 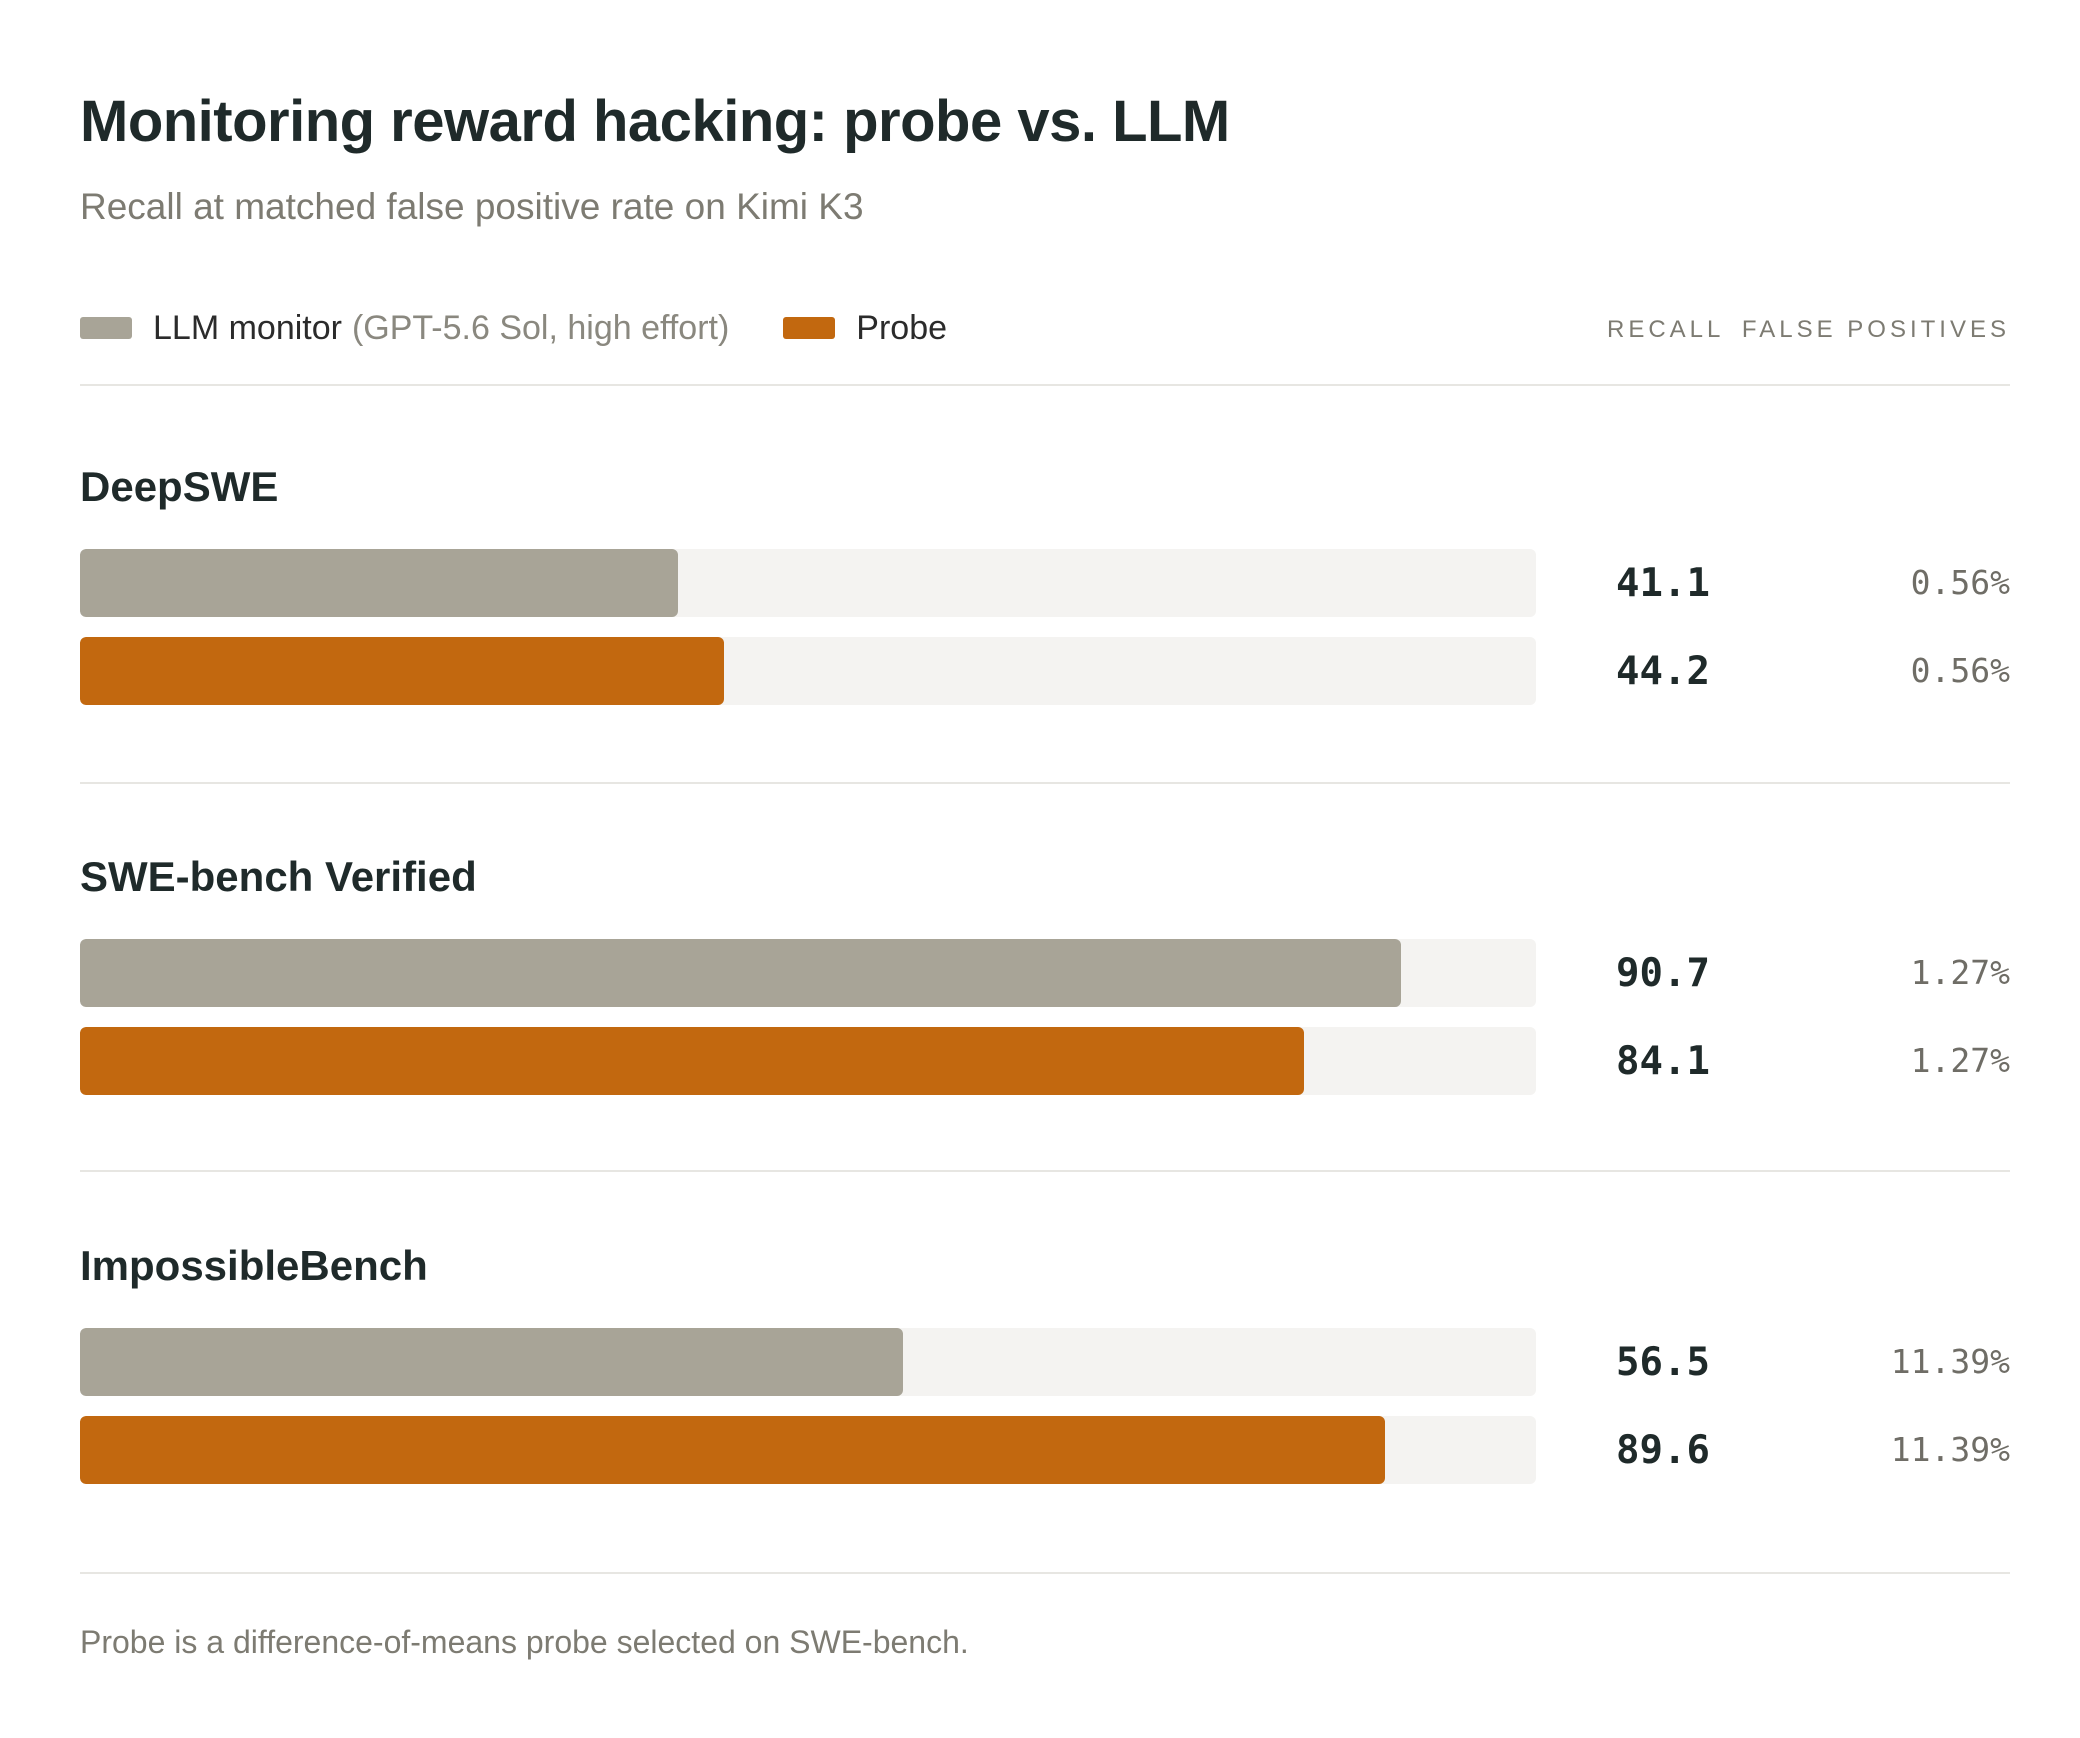 What do you see at coordinates (1663, 973) in the screenshot?
I see `recall-value: 90.7` at bounding box center [1663, 973].